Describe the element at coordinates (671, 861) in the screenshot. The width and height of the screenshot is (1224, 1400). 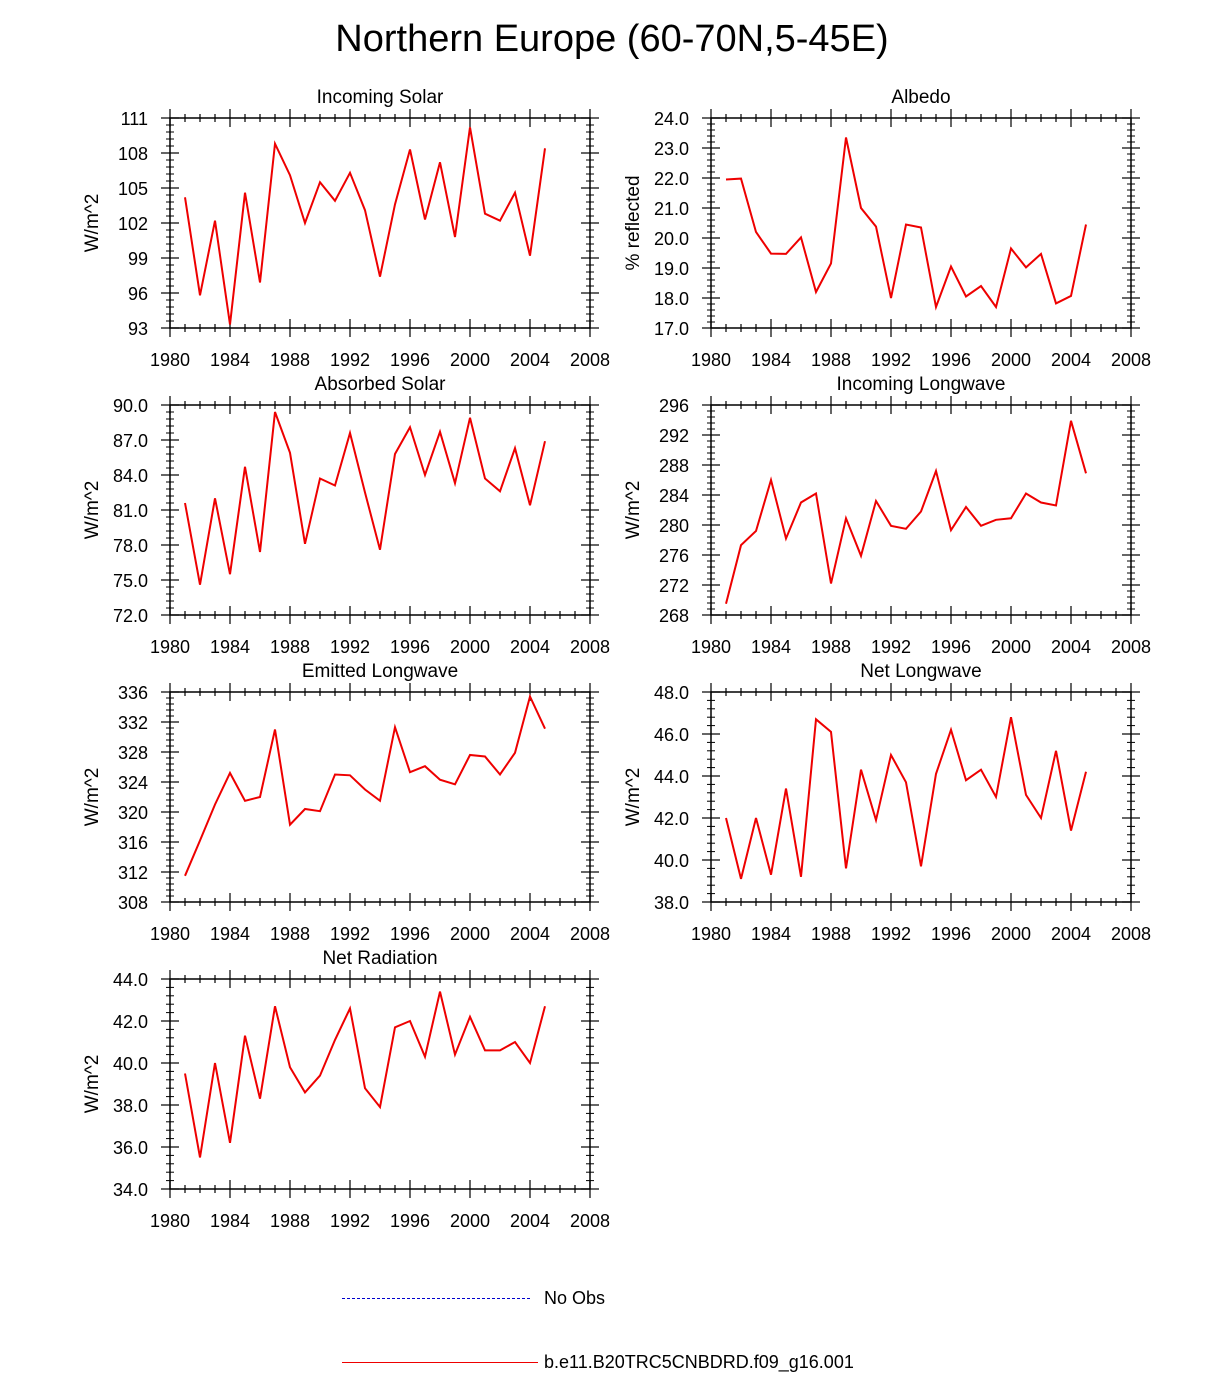
I see `y-tick-label: 40.0` at that location.